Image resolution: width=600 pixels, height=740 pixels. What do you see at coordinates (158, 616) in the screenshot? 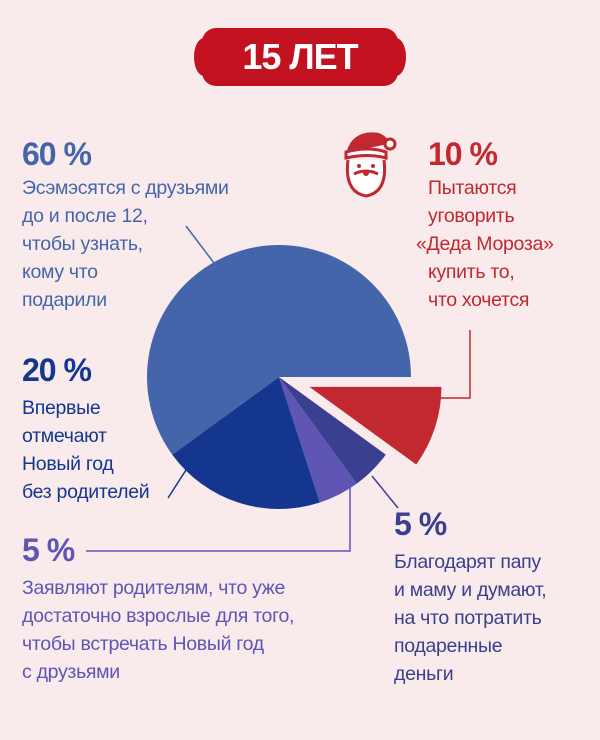
I see `text-line: достаточно взрослые для того,` at bounding box center [158, 616].